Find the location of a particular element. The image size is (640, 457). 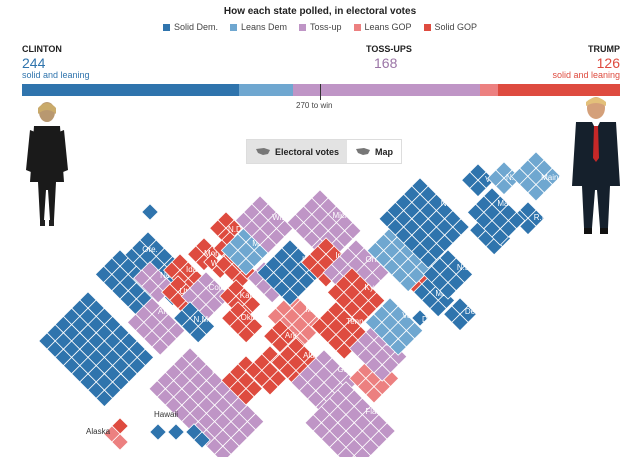

state-label: Mich. is located at coordinates (341, 215).